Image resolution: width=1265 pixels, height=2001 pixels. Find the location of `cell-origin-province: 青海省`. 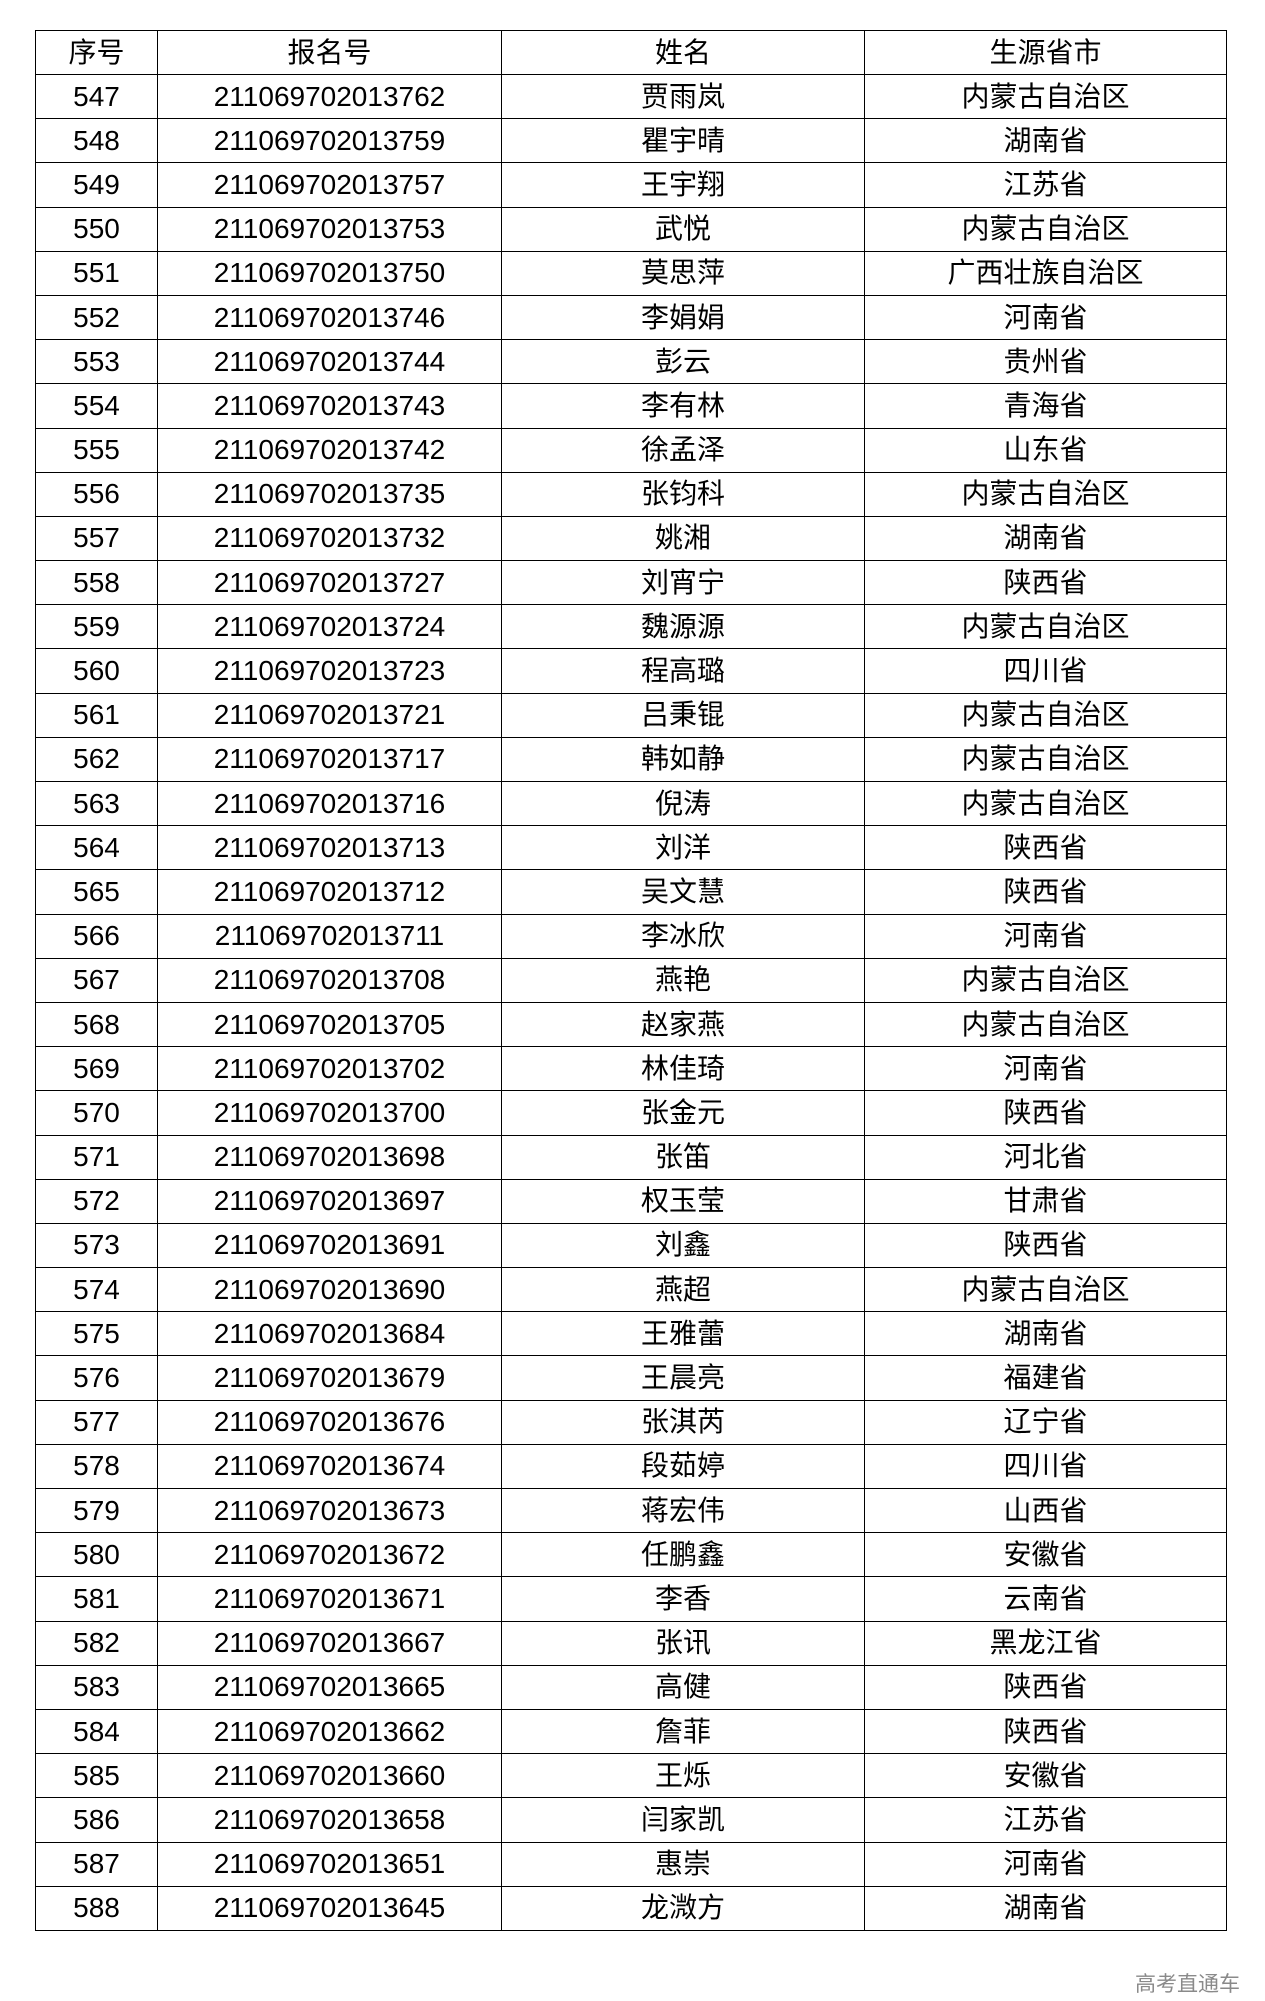

cell-origin-province: 青海省 is located at coordinates (1045, 406).